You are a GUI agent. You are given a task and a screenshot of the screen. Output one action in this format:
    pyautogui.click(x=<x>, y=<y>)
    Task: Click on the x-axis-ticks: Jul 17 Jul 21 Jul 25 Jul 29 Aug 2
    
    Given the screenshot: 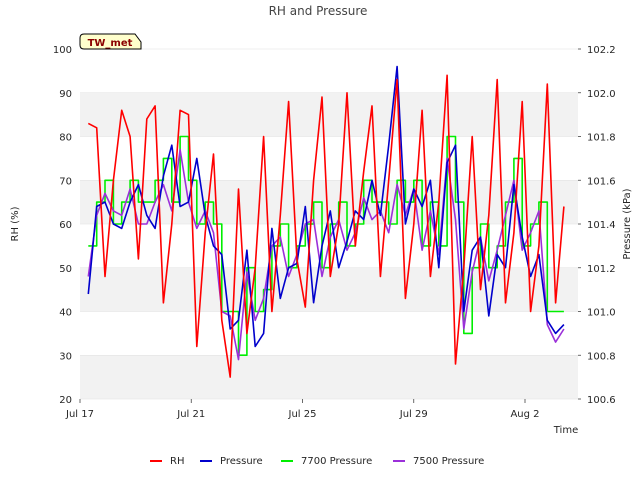 What is the action you would take?
    pyautogui.click(x=302, y=409)
    